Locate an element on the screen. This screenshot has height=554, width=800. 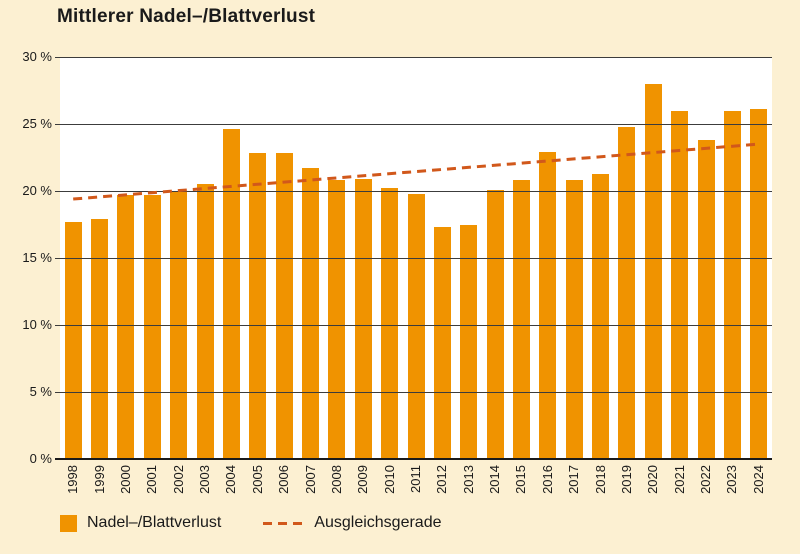
x-tick-label-2023: 2023 is located at coordinates (732, 479).